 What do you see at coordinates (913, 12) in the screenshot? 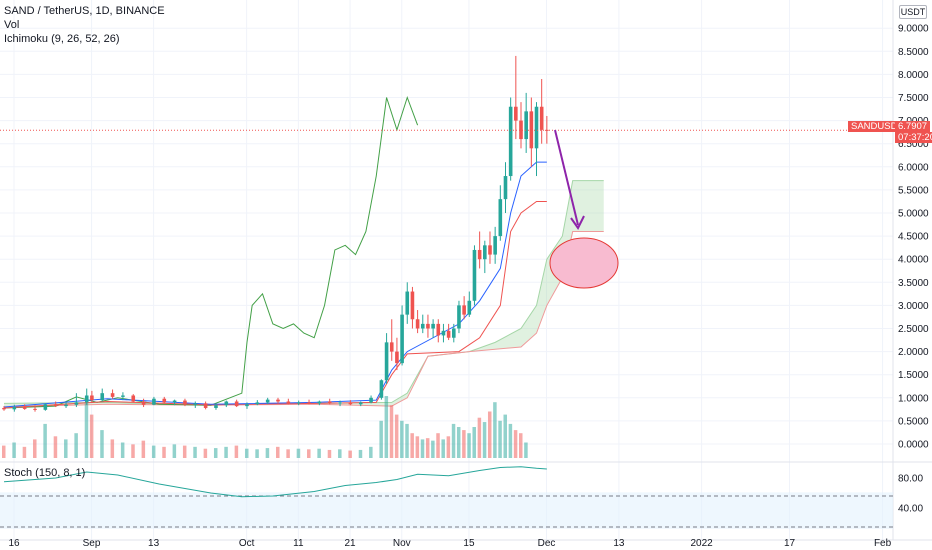
I see `currency-unit-badge: USDT` at bounding box center [913, 12].